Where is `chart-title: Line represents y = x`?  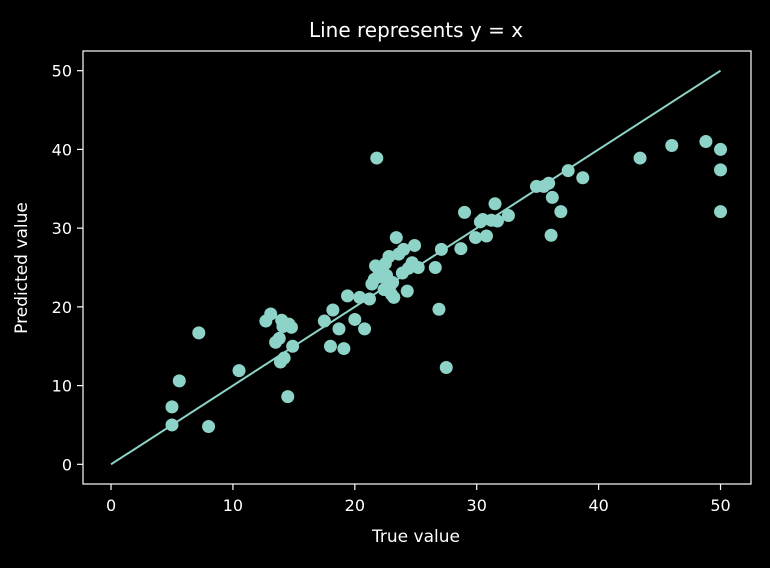
chart-title: Line represents y = x is located at coordinates (416, 30).